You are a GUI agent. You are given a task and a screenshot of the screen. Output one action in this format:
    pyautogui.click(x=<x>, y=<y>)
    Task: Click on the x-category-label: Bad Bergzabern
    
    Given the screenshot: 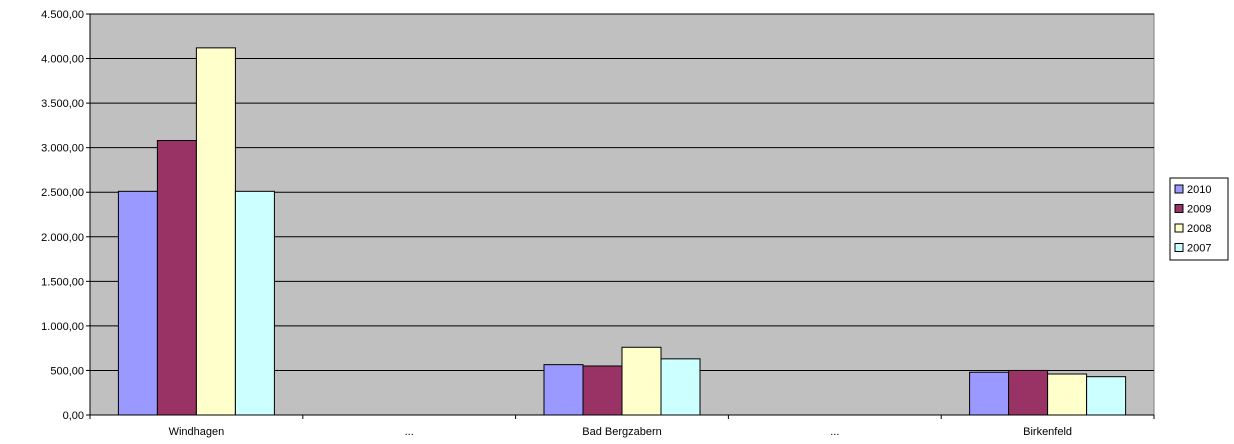 What is the action you would take?
    pyautogui.click(x=622, y=432)
    